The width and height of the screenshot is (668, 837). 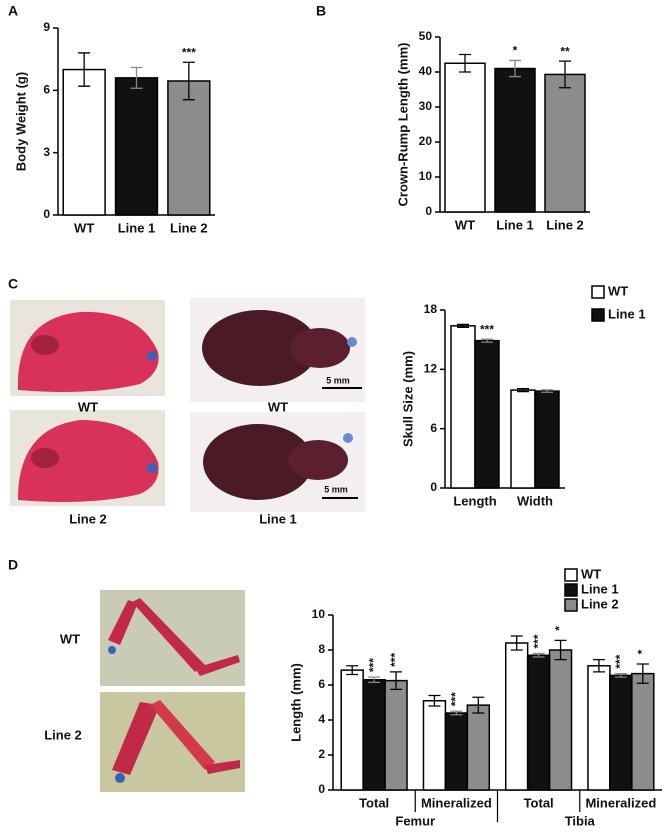 What do you see at coordinates (84, 227) in the screenshot?
I see `x-tick-label: WT` at bounding box center [84, 227].